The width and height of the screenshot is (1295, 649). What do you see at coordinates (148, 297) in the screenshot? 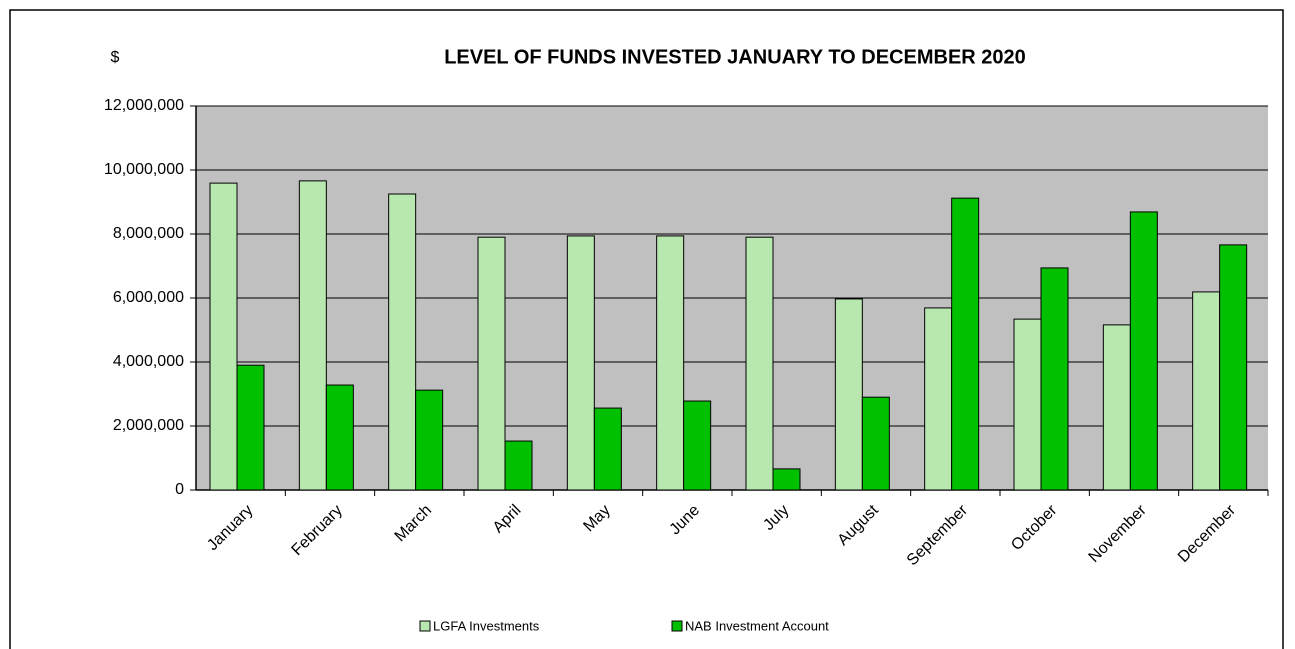
I see `y-tick-label: 6,000,000` at bounding box center [148, 297].